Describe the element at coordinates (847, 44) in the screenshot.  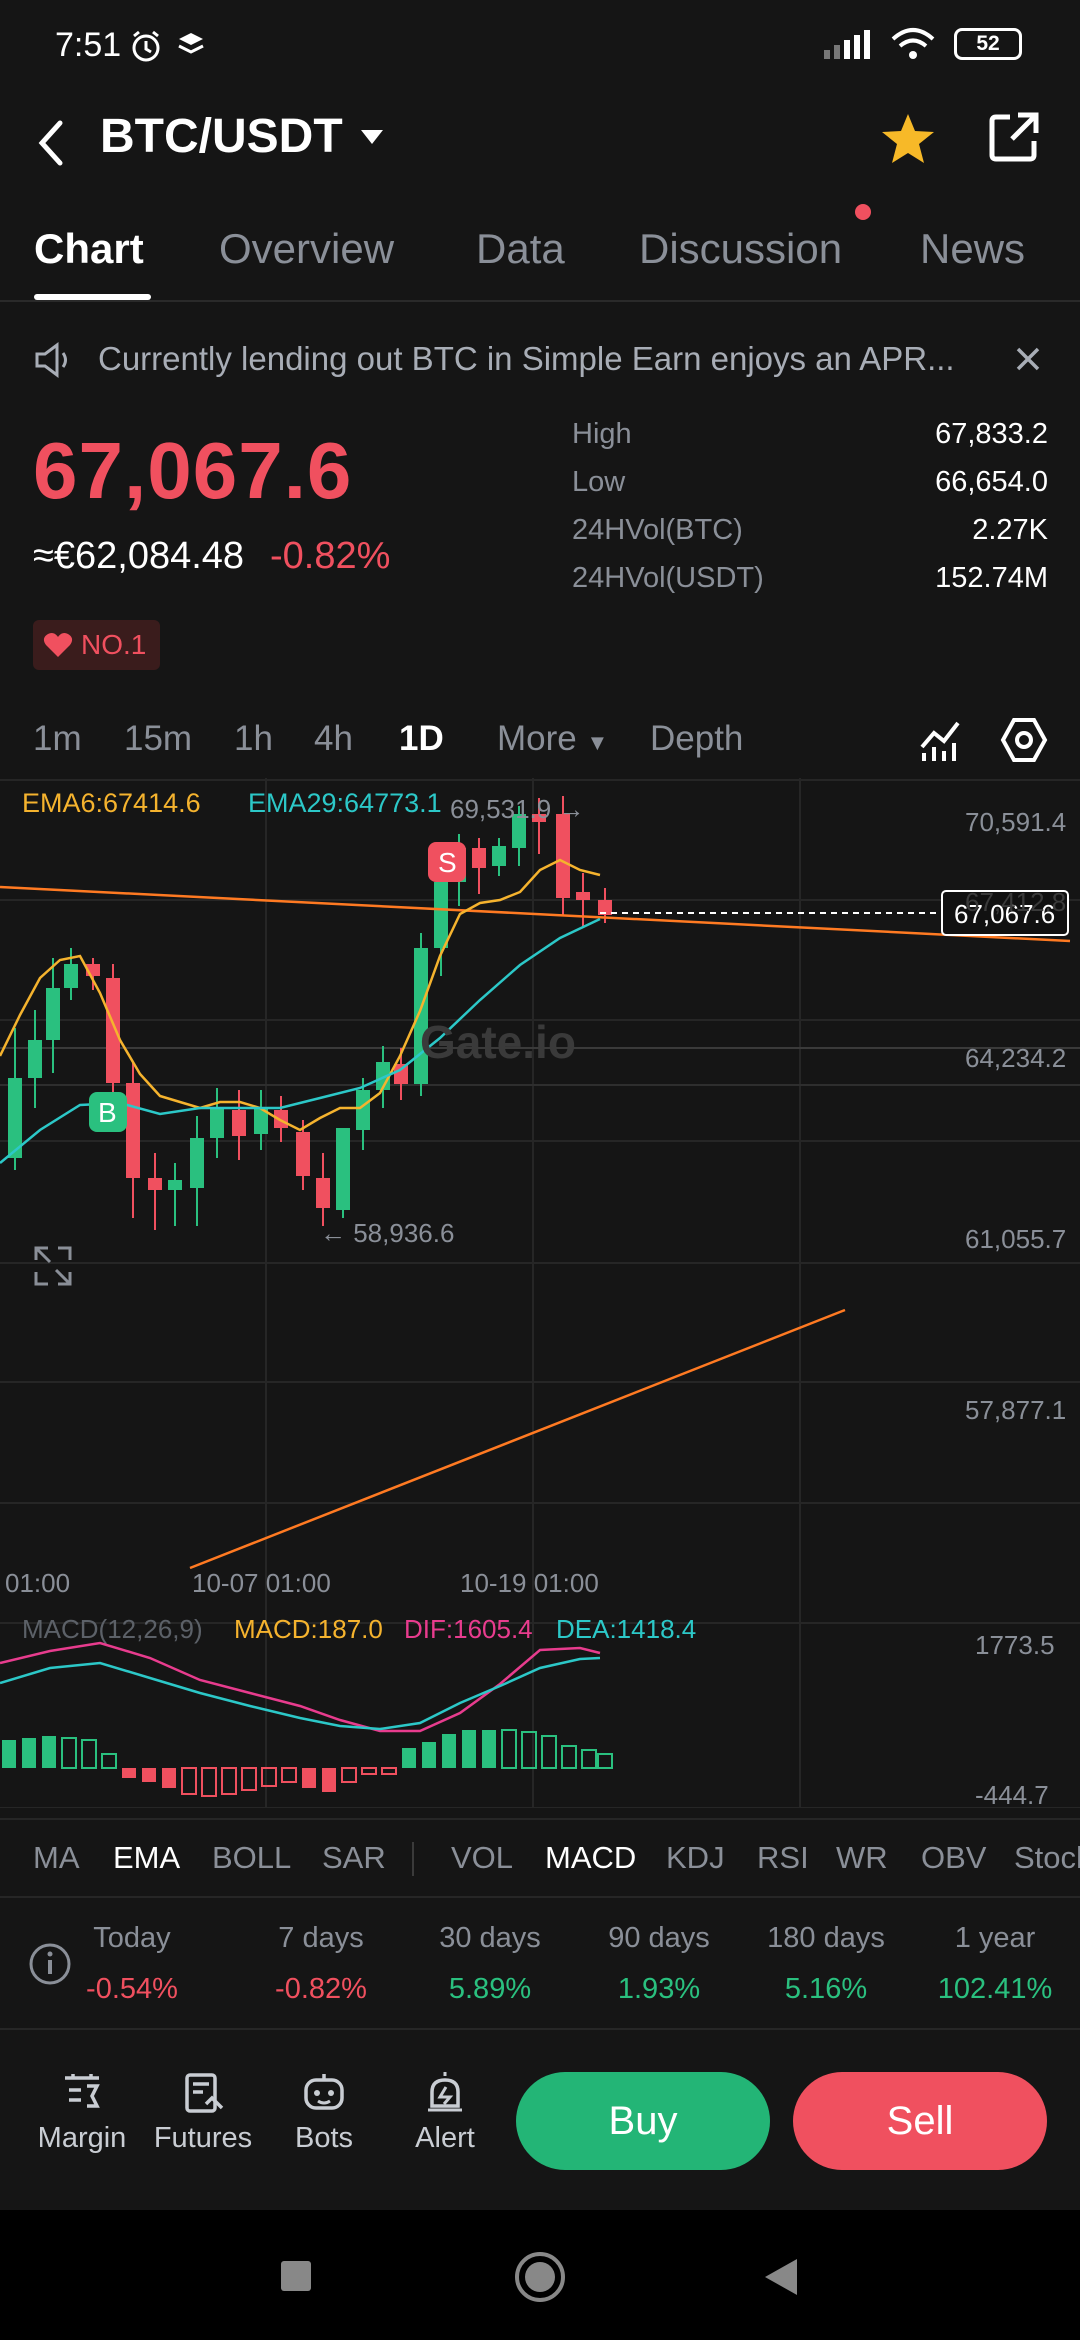
I see `signal-icon` at that location.